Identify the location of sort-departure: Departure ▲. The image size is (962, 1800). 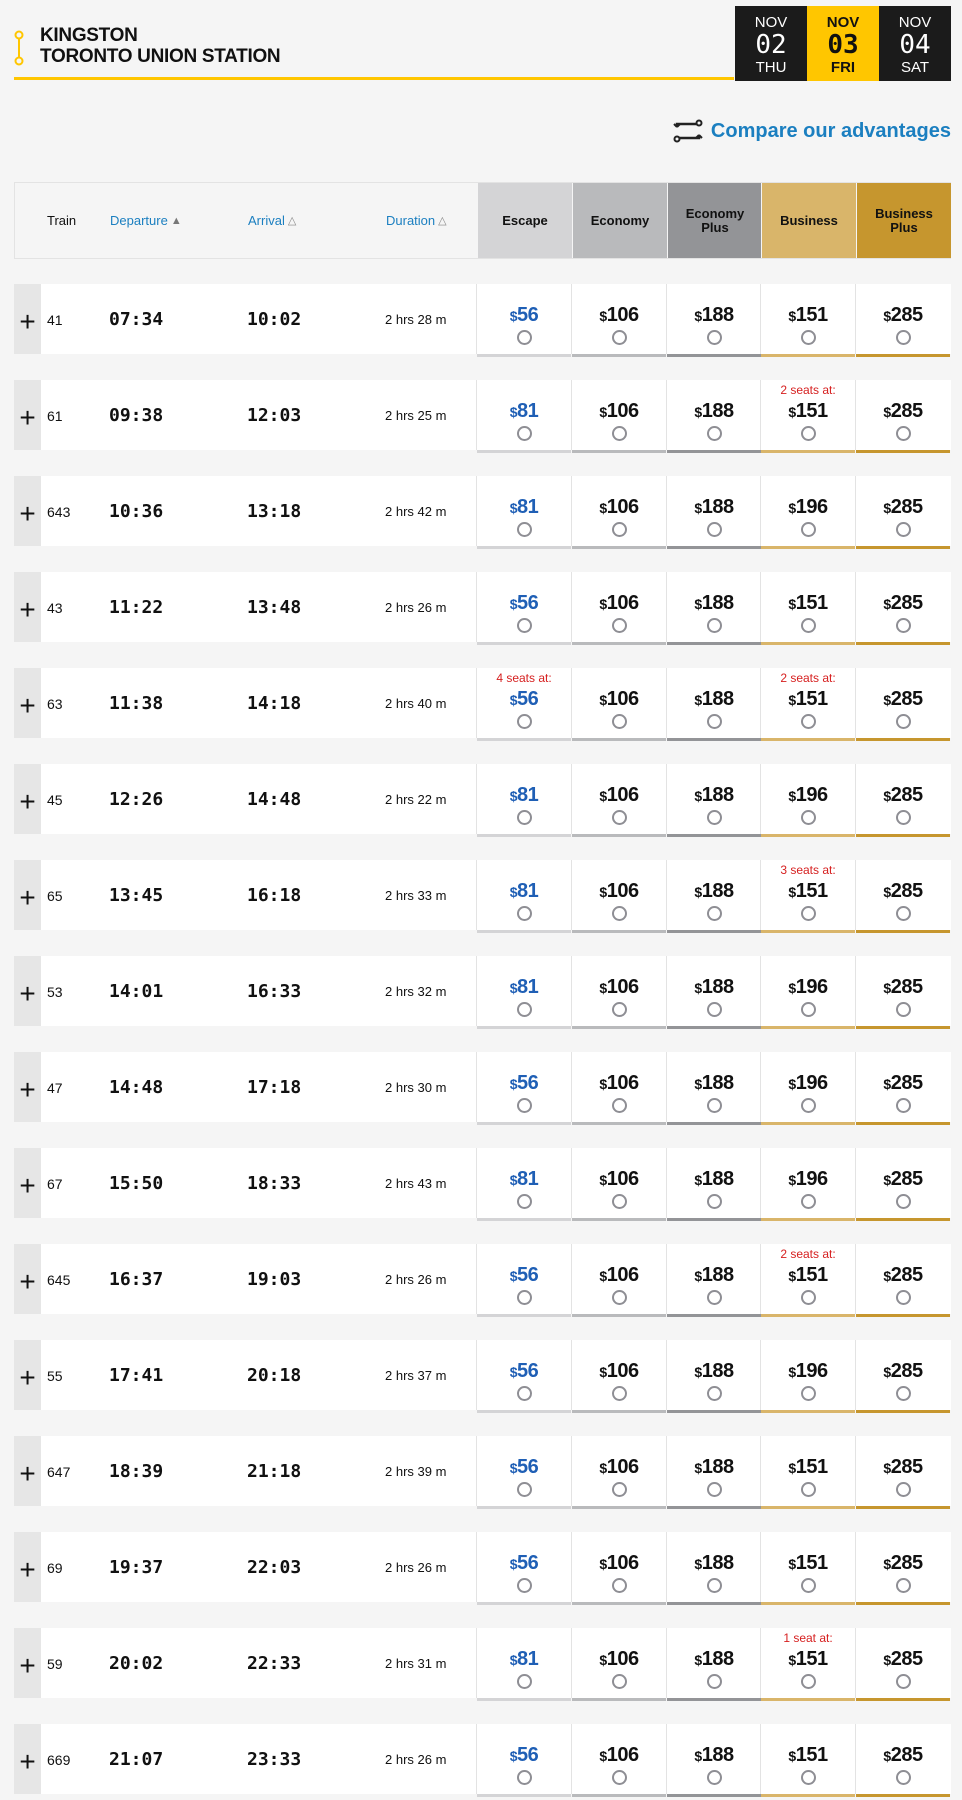
(146, 220).